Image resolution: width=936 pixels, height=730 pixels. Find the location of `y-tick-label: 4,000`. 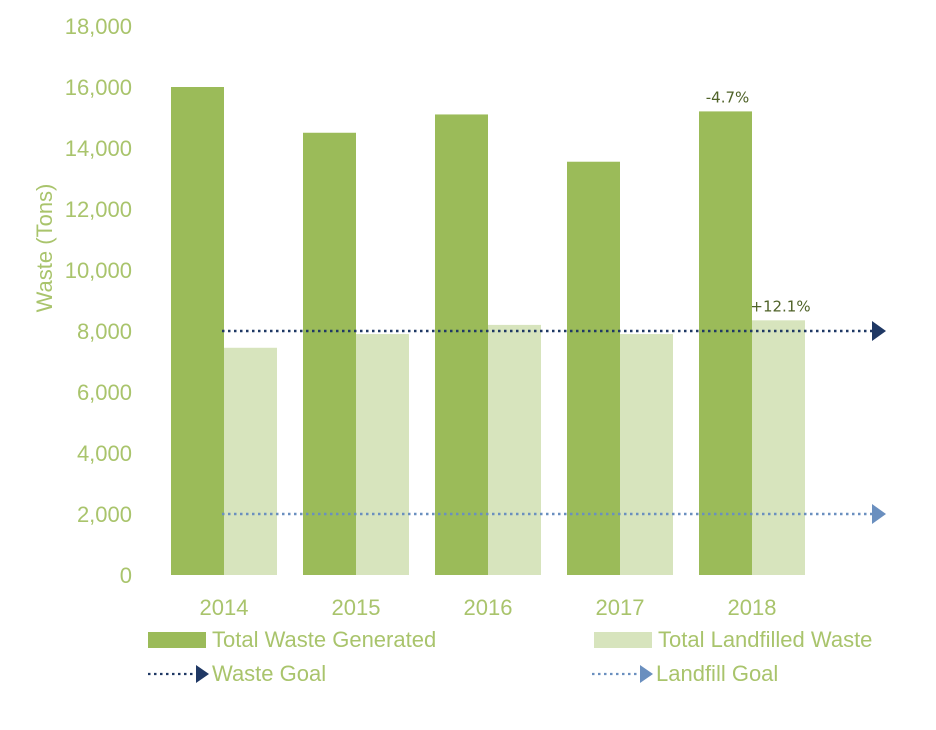

y-tick-label: 4,000 is located at coordinates (104, 453).